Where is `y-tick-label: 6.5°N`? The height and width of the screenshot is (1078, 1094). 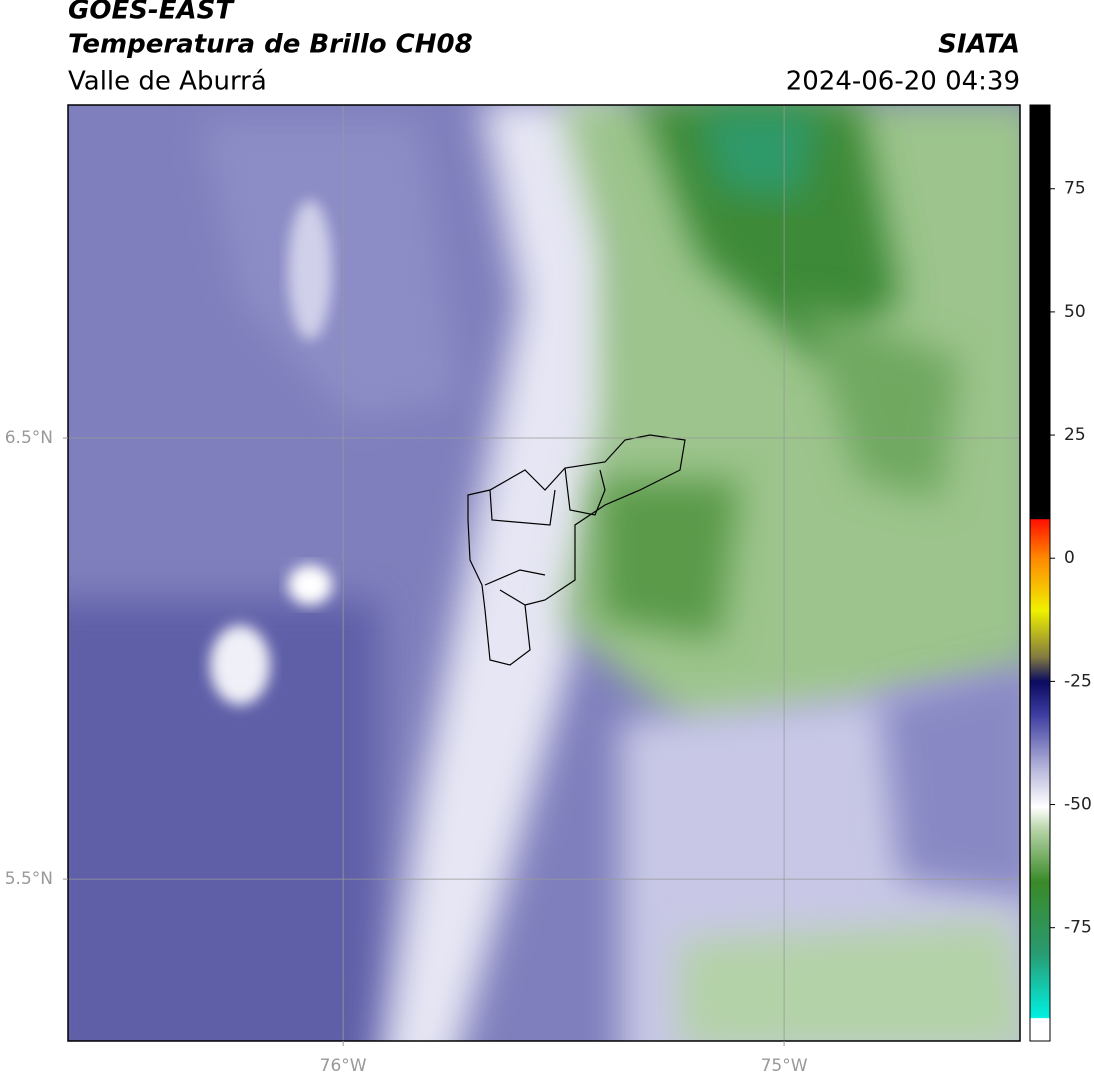 y-tick-label: 6.5°N is located at coordinates (29, 438).